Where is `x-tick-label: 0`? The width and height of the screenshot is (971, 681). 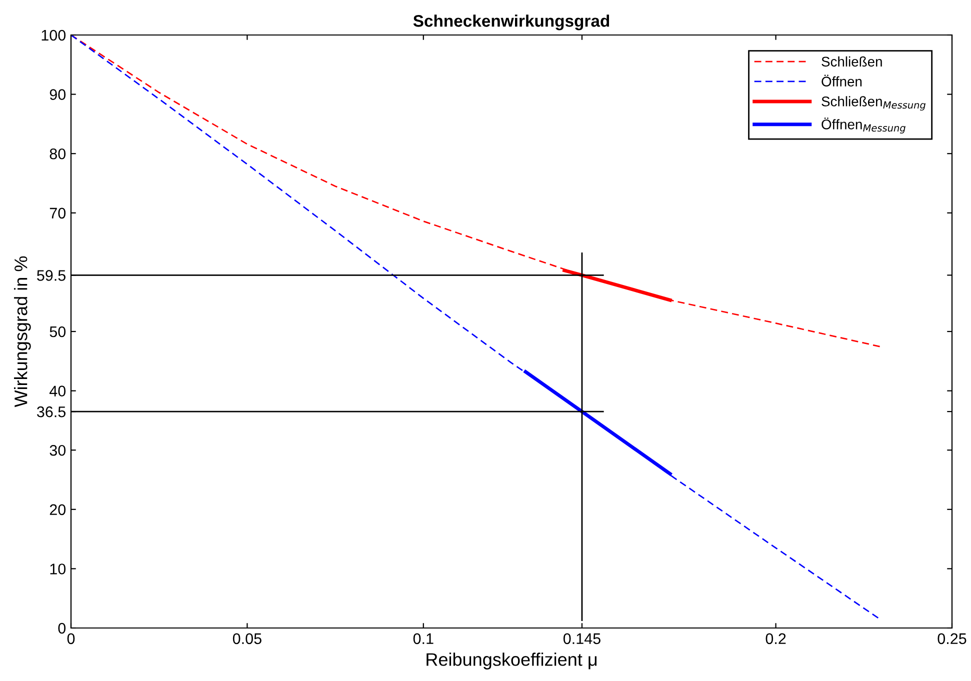 x-tick-label: 0 is located at coordinates (71, 638).